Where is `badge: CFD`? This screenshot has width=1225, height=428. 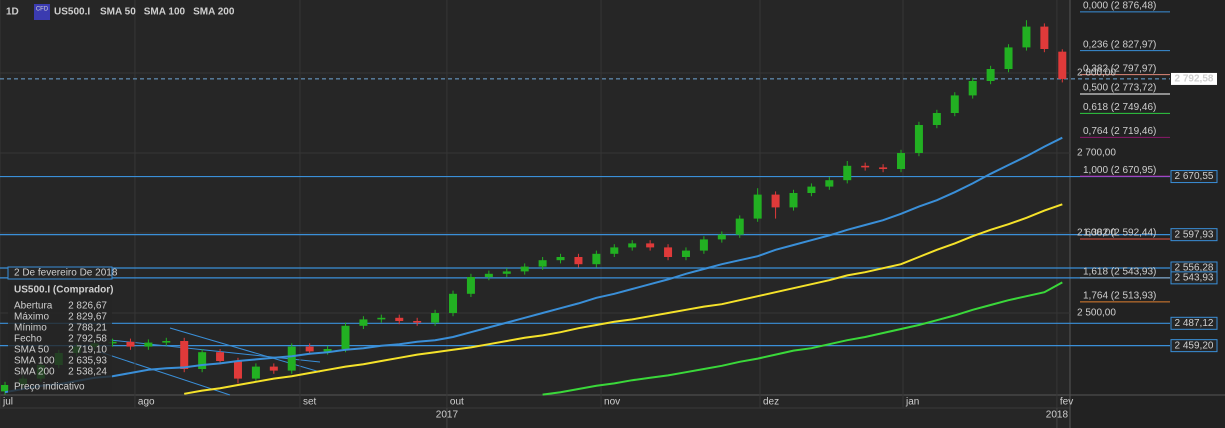 badge: CFD is located at coordinates (42, 10).